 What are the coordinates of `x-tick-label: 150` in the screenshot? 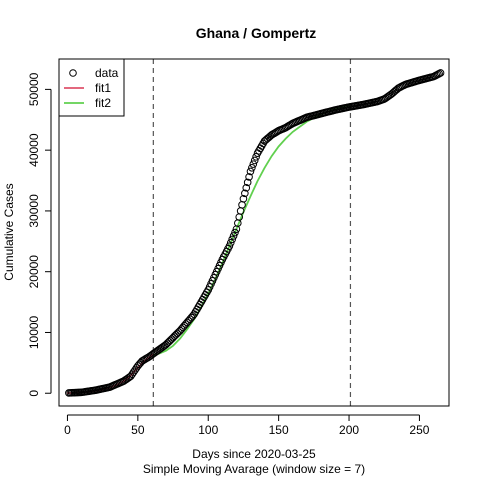 It's located at (279, 430).